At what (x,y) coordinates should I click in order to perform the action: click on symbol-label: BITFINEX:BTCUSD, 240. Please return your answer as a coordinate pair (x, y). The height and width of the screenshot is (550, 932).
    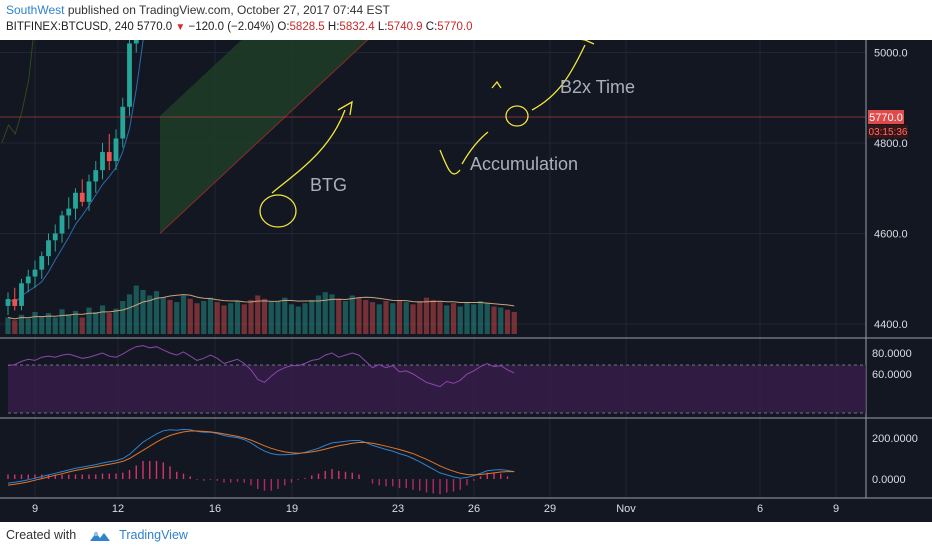
    Looking at the image, I should click on (70, 27).